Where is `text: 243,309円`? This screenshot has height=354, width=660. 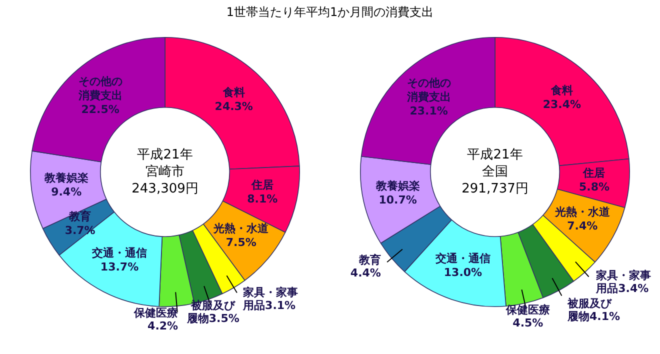
text: 243,309円 is located at coordinates (165, 188).